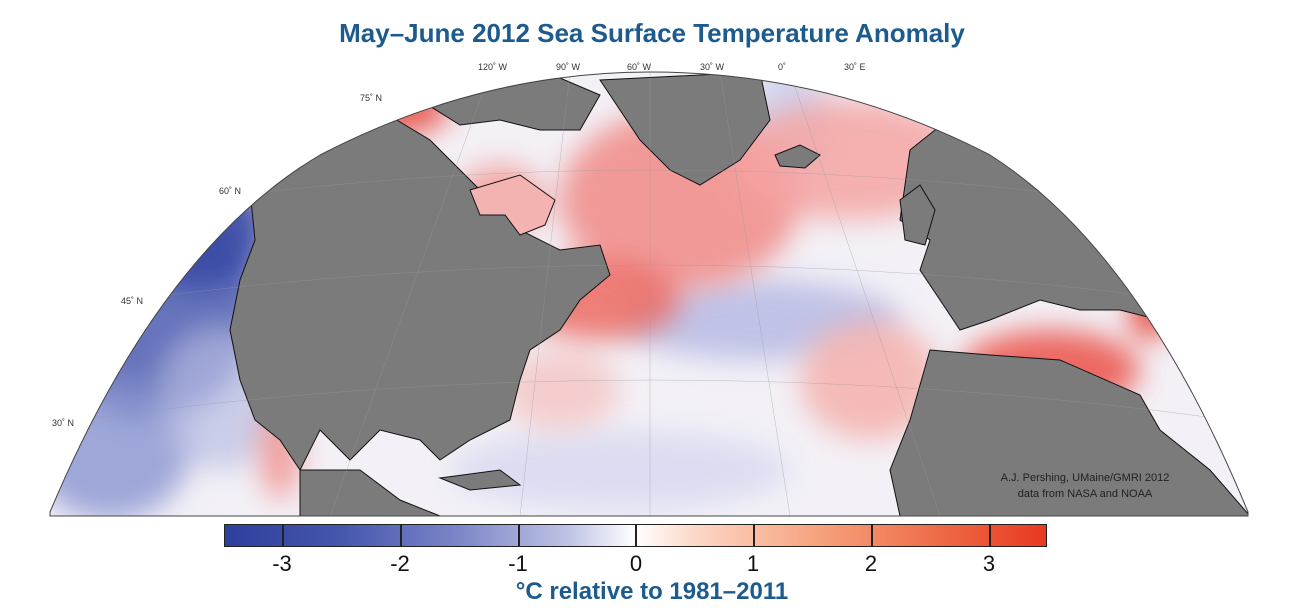 This screenshot has width=1304, height=612. Describe the element at coordinates (782, 67) in the screenshot. I see `lon-label-0: 0˚` at that location.